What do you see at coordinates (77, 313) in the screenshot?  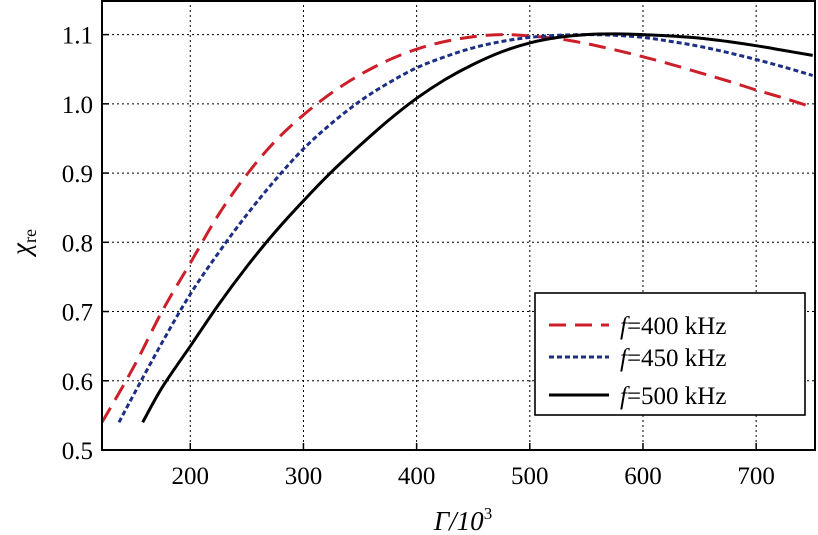 I see `y-tick-label: 0.7` at bounding box center [77, 313].